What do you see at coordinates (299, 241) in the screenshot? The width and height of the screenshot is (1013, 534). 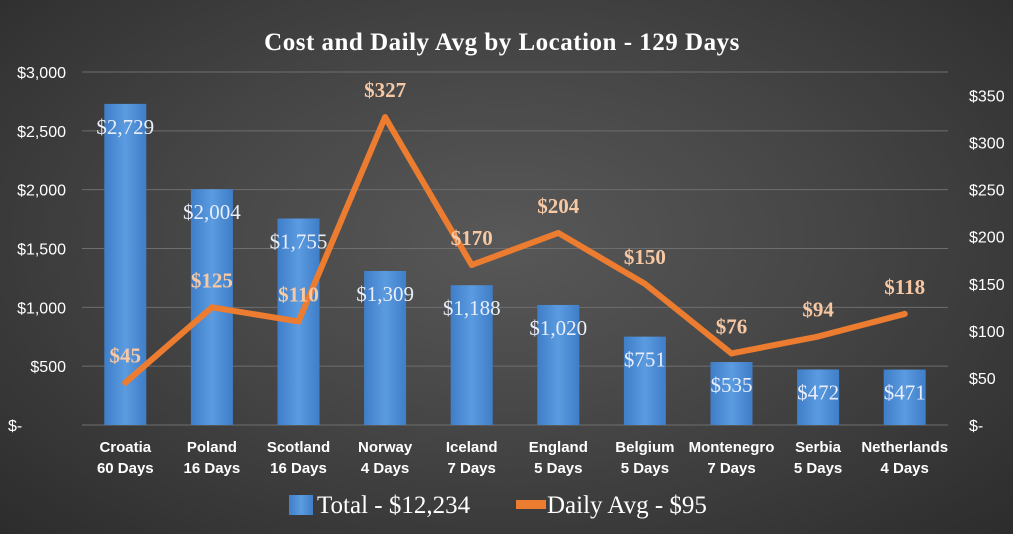 I see `bar-data-label: $1,755` at bounding box center [299, 241].